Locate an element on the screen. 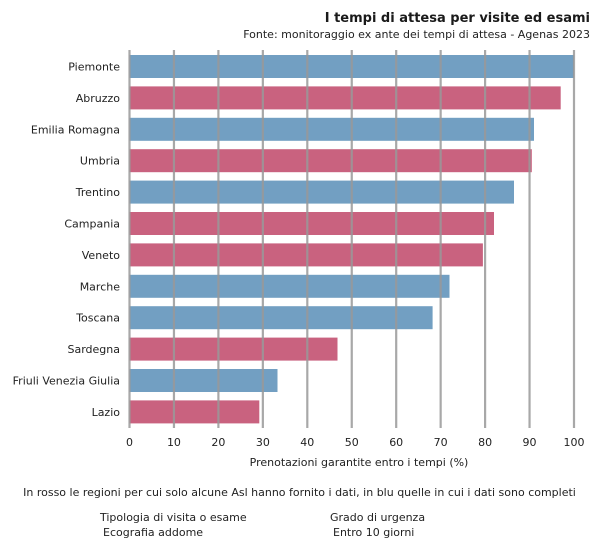 The width and height of the screenshot is (599, 559). filter-tipologia-value: Ecografia addome is located at coordinates (153, 532).